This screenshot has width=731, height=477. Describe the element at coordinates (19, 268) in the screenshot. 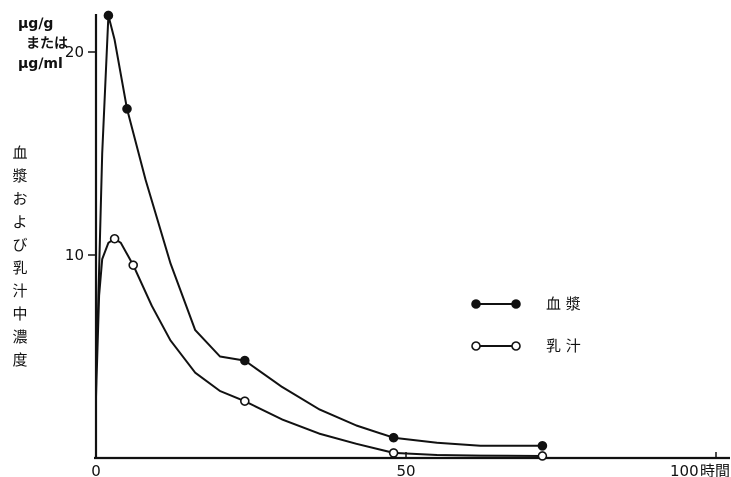

I see `y-axis-label-char: 乳` at that location.